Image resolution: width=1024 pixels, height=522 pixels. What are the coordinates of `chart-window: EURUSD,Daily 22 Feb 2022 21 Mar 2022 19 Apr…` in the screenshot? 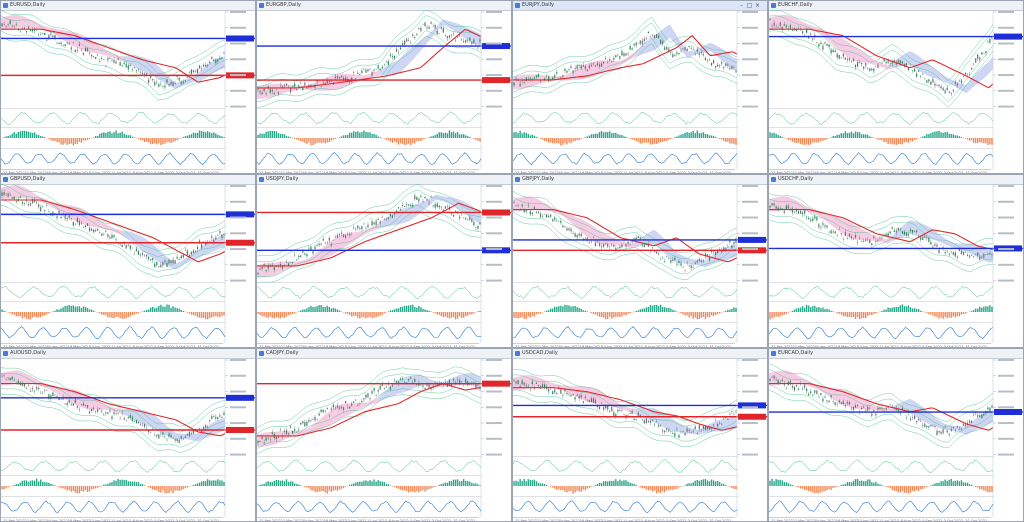 It's located at (128, 87).